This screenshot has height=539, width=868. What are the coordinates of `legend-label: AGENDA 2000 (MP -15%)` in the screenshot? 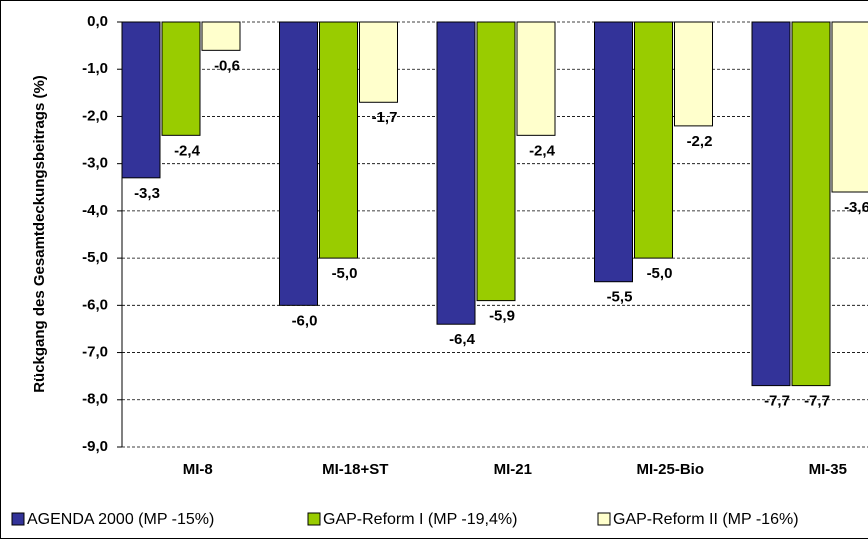 It's located at (120, 519).